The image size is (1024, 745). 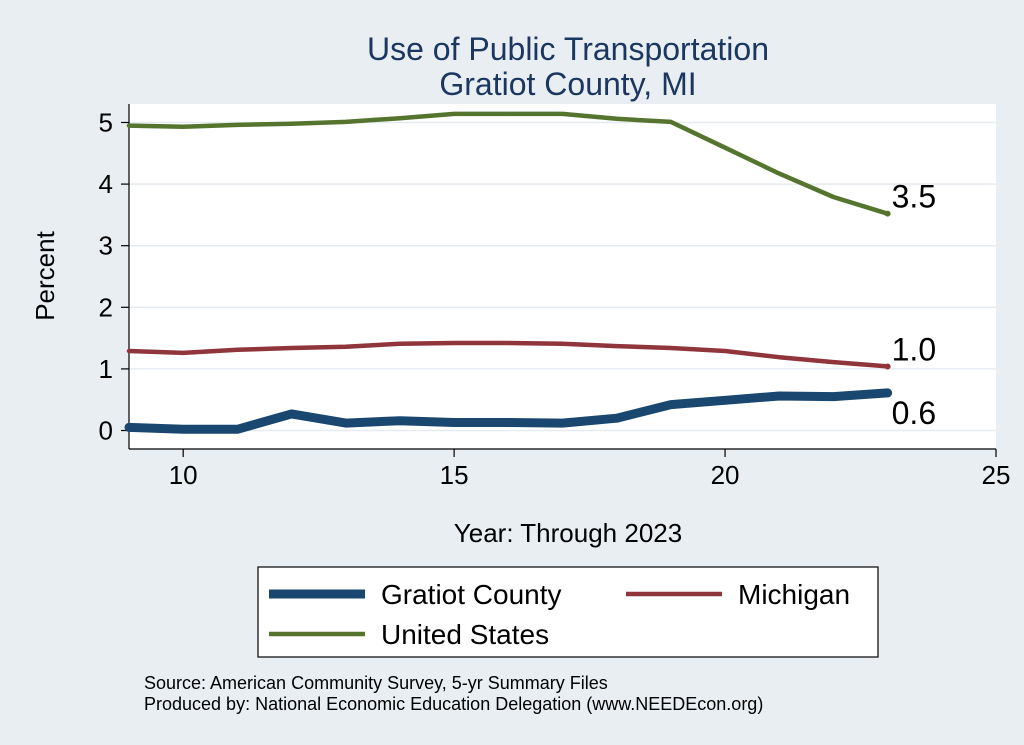 What do you see at coordinates (887, 392) in the screenshot?
I see `end-marker-gratiot-county` at bounding box center [887, 392].